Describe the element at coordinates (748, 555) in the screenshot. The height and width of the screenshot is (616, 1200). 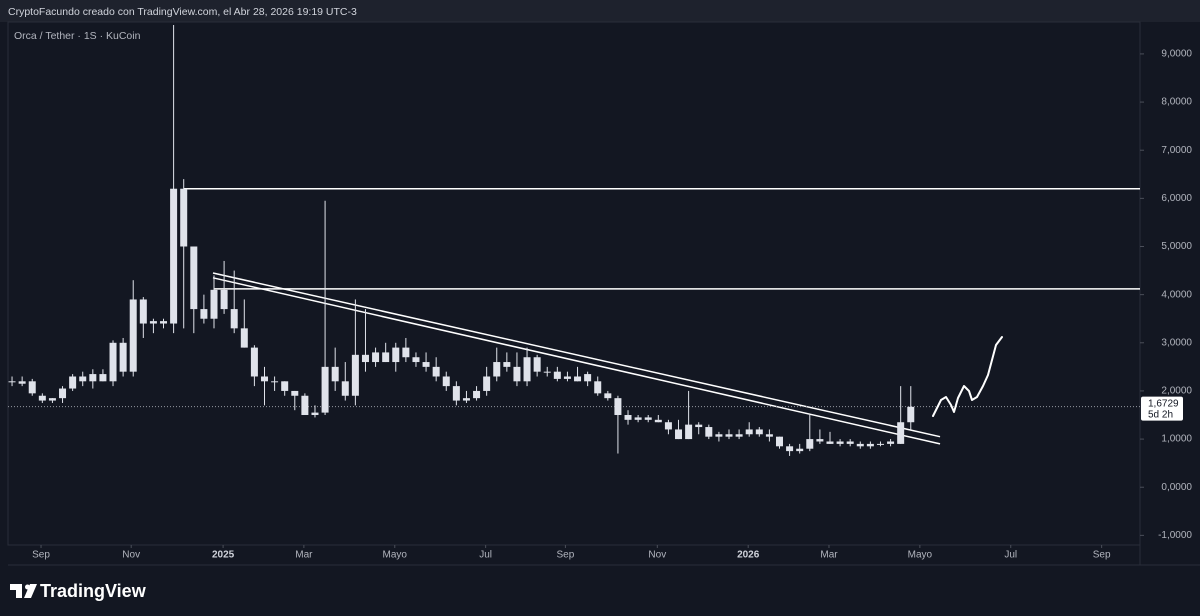
I see `x-tick-label: 2026` at that location.